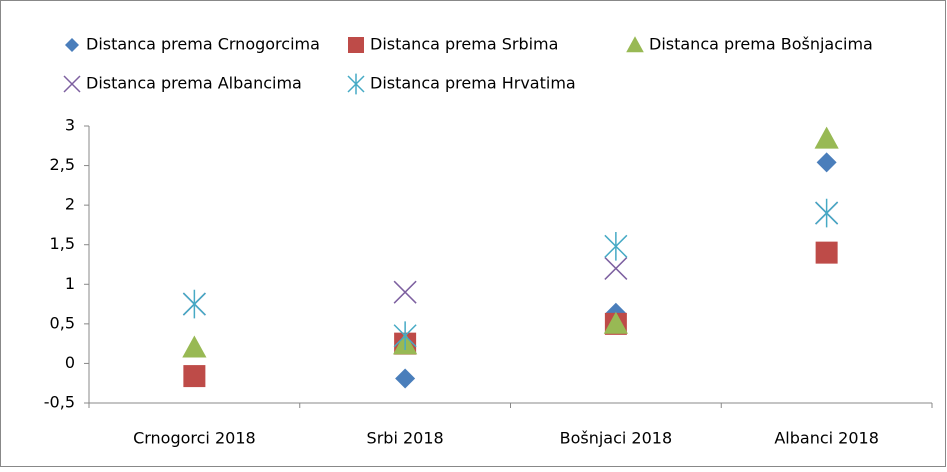 This screenshot has width=947, height=472. I want to click on legend-label: Distanca prema Bošnjacima, so click(761, 44).